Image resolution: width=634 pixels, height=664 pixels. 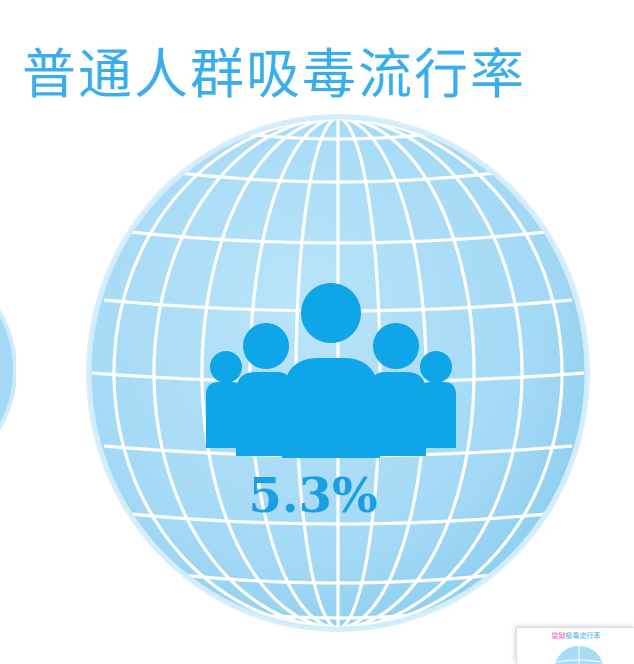 What do you see at coordinates (312, 496) in the screenshot?
I see `prevalence-value: 5.3%` at bounding box center [312, 496].